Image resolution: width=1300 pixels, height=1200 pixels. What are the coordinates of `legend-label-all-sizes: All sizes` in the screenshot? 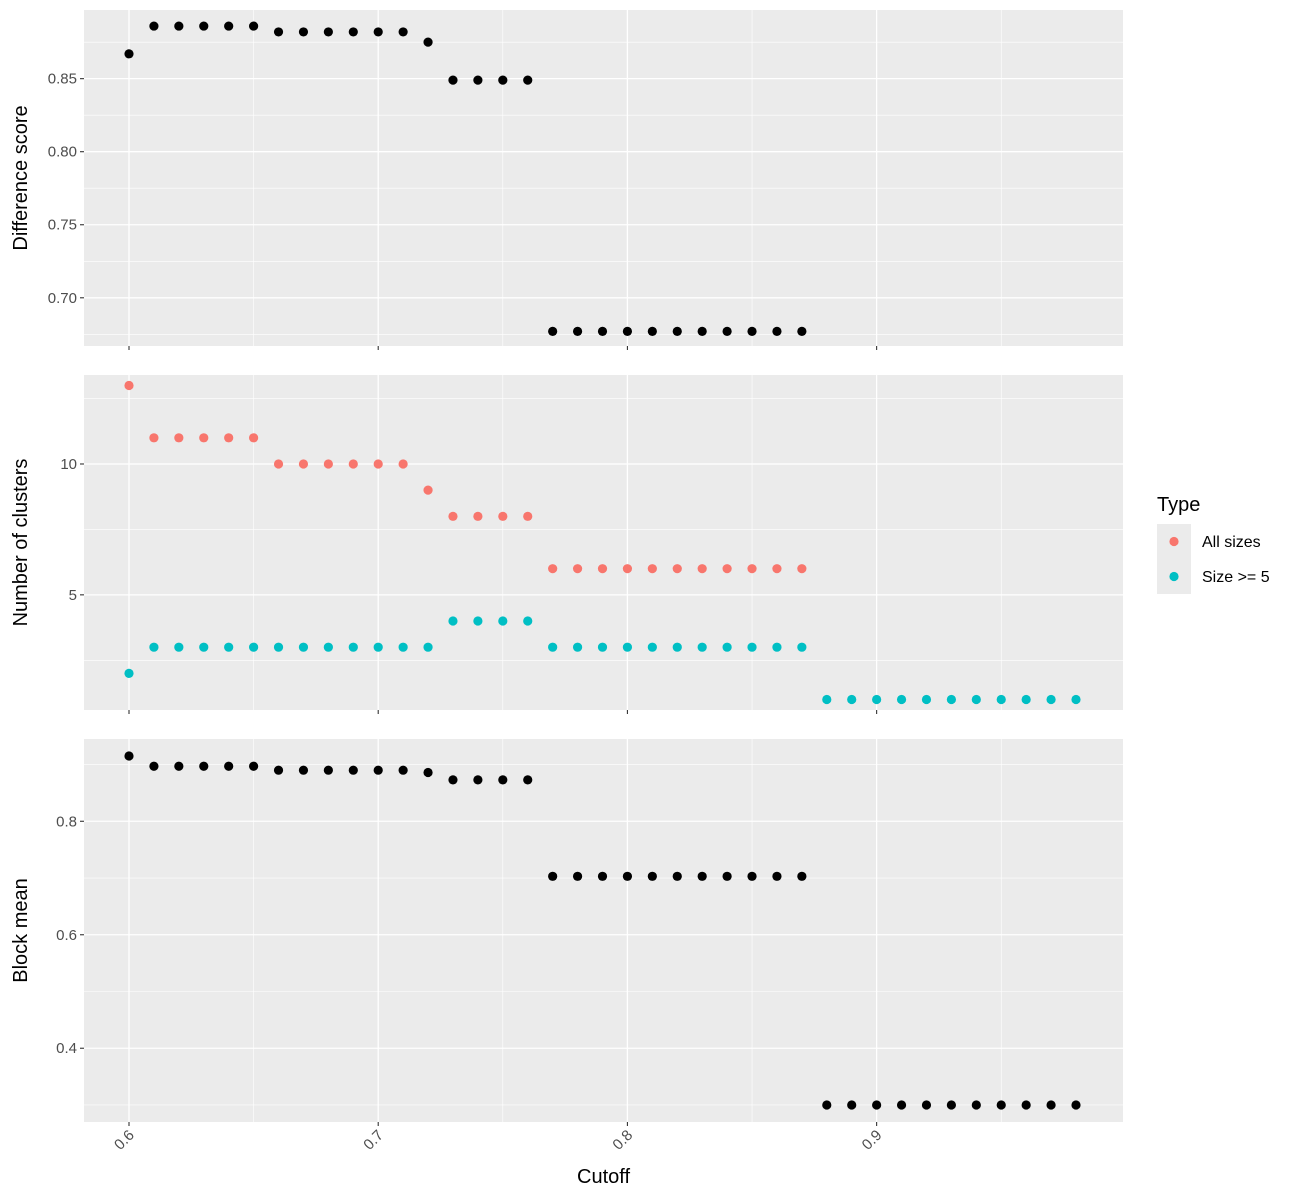 It's located at (1231, 542).